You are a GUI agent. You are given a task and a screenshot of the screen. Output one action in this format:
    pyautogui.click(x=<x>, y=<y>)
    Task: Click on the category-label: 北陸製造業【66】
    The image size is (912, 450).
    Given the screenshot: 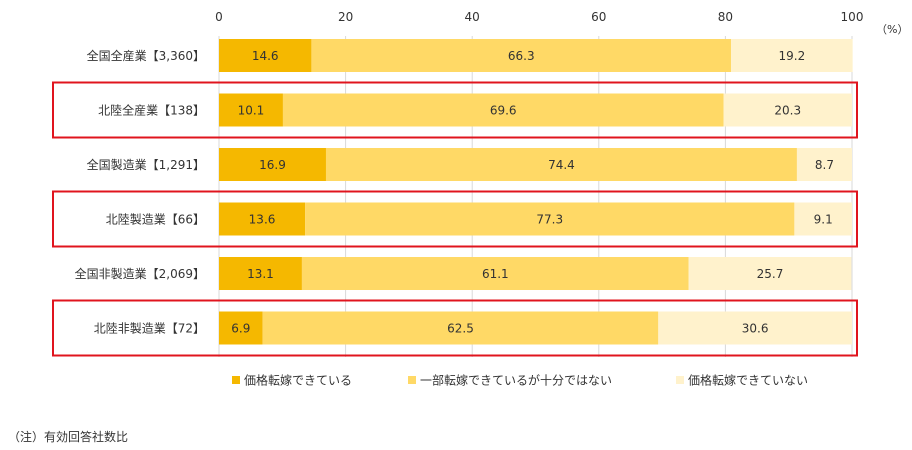 What is the action you would take?
    pyautogui.click(x=155, y=220)
    